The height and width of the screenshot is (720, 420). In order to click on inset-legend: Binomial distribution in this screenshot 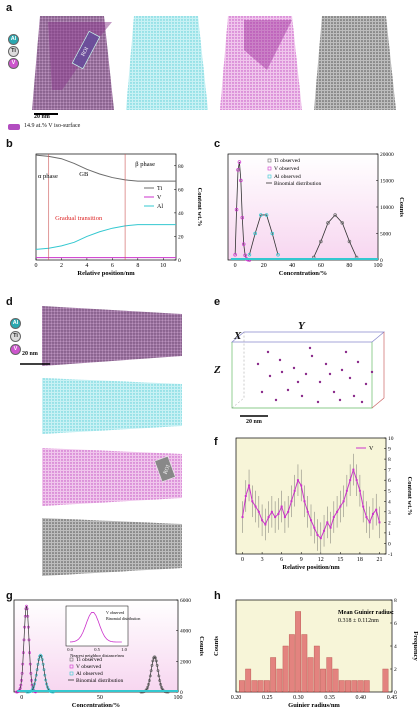, I will do `click(123, 618)`.